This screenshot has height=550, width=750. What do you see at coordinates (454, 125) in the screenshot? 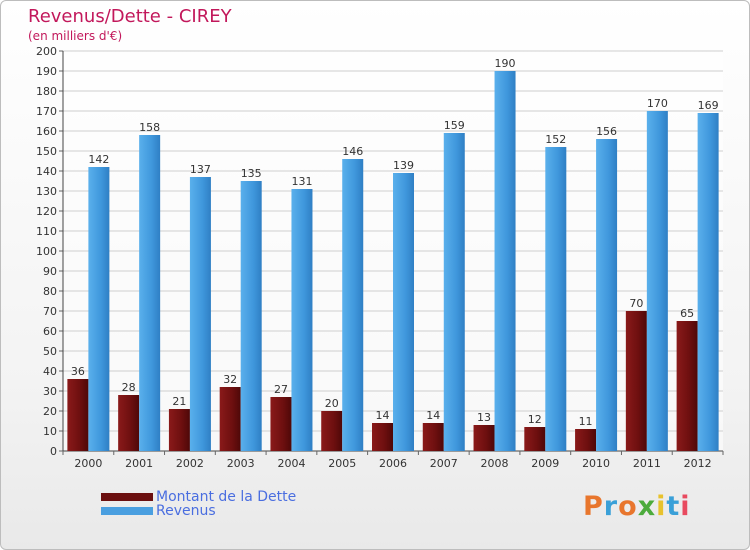
I see `data-label: 159` at bounding box center [454, 125].